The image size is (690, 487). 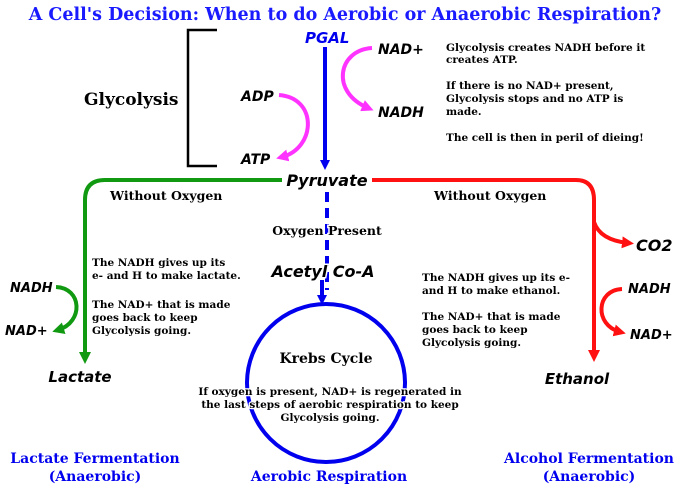 I want to click on lactate-nadh-to-nad-arrow, so click(x=65, y=309).